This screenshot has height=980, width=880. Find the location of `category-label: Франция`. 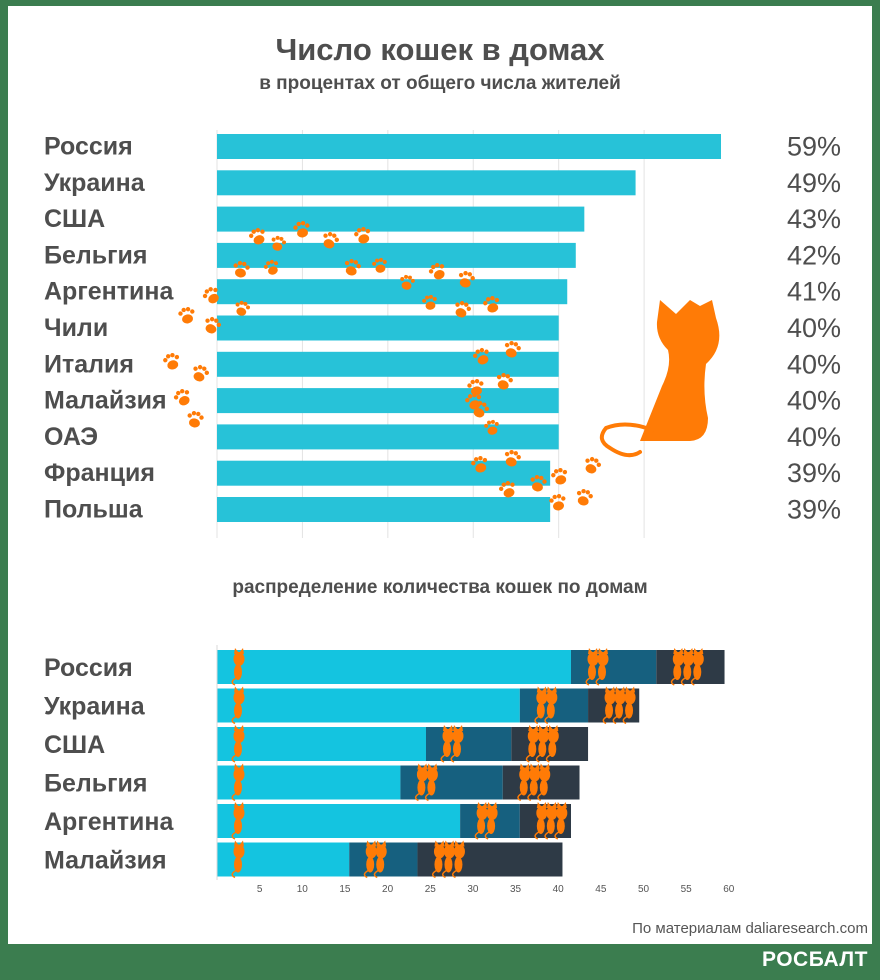

category-label: Франция is located at coordinates (99, 473).